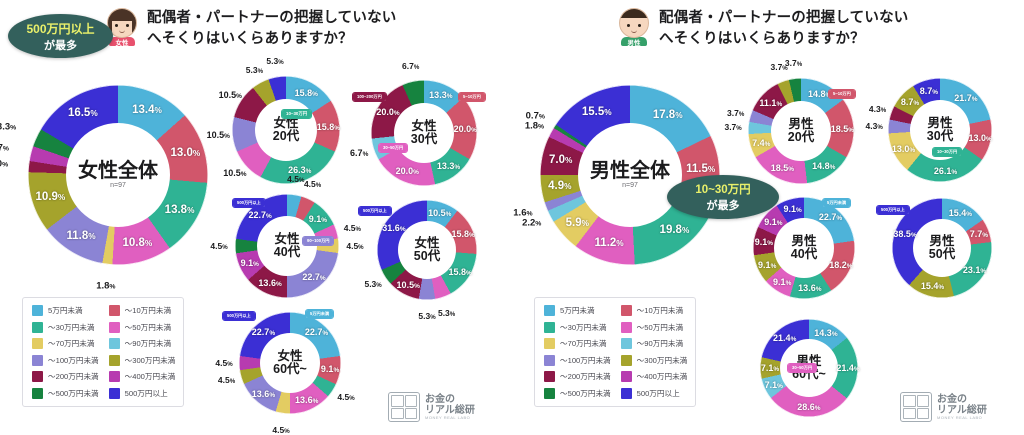 Image resolution: width=1024 pixels, height=435 pixels. What do you see at coordinates (979, 233) in the screenshot?
I see `slice-percent-label: 7.7%` at bounding box center [979, 233].